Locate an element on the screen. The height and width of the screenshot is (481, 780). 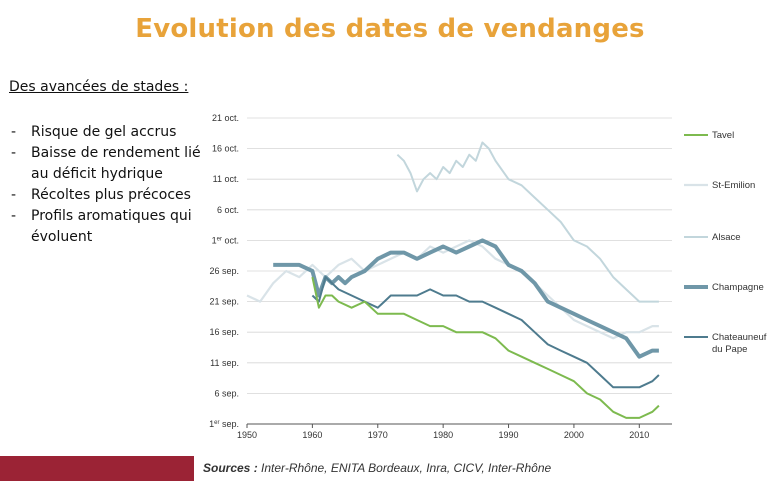
series-line-alsace is located at coordinates (527, 222).